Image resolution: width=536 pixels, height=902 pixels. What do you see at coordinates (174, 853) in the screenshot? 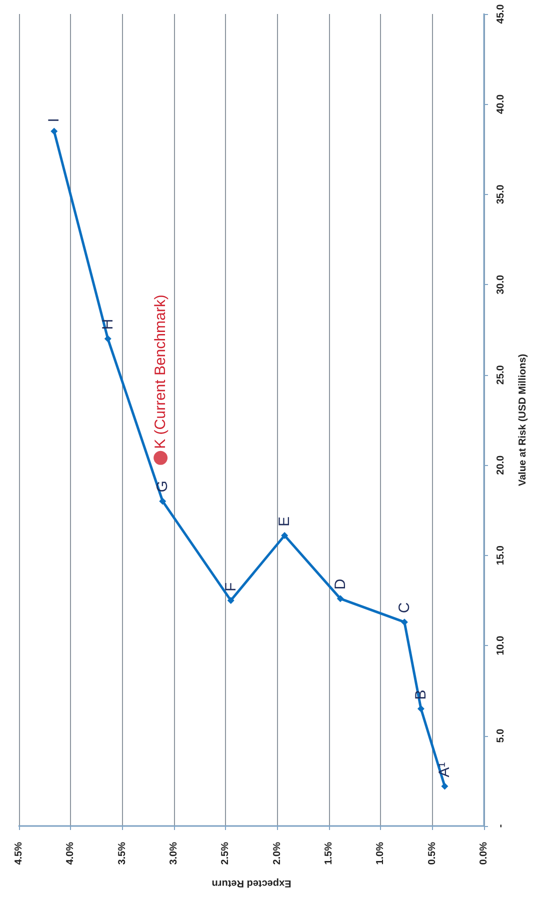
I see `x-tick-label: 3.0%` at bounding box center [174, 853].